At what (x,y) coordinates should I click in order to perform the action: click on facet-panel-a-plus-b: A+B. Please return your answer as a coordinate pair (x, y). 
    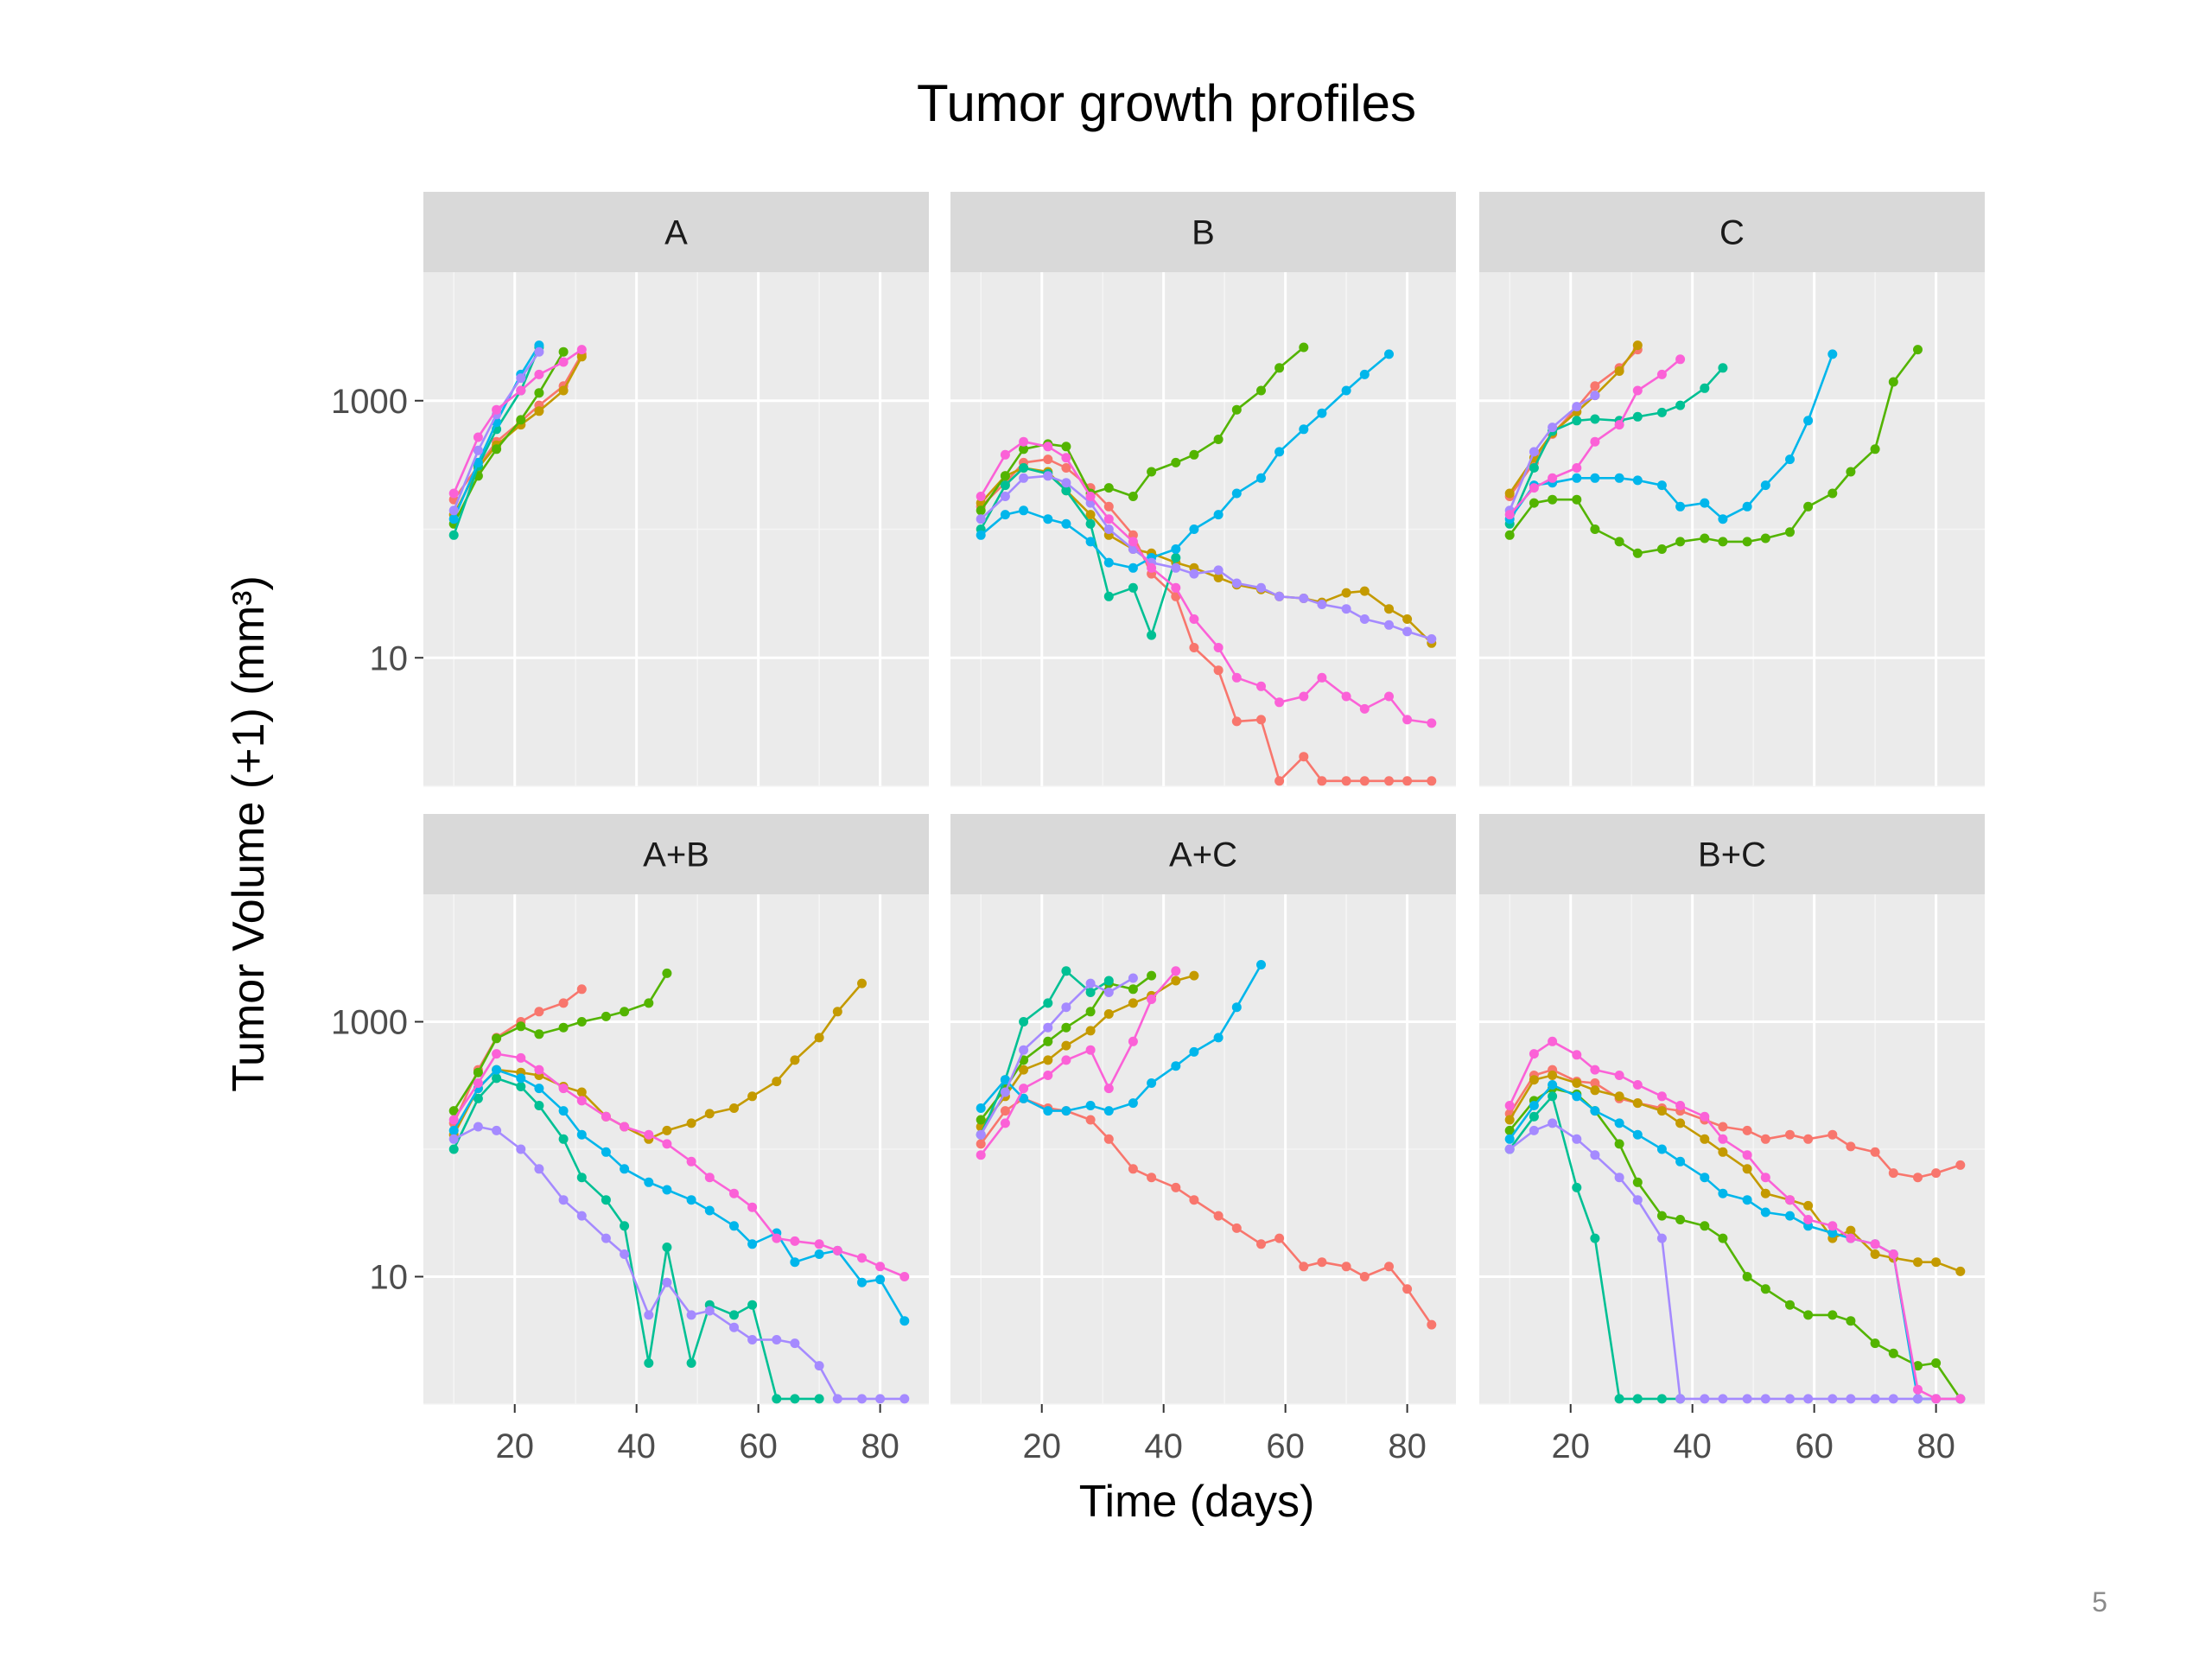
    Looking at the image, I should click on (676, 1109).